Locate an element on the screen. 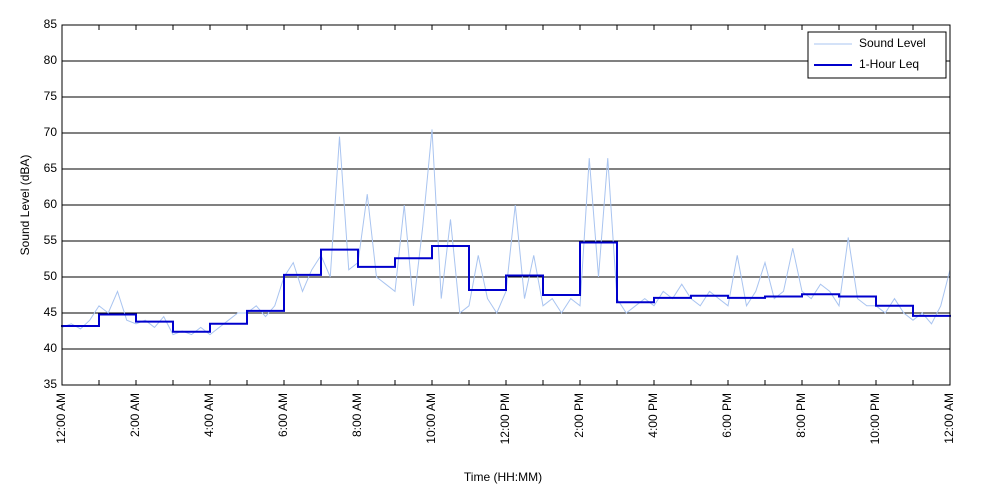 The image size is (1000, 500). x-tick-label: 2:00 PM is located at coordinates (579, 415).